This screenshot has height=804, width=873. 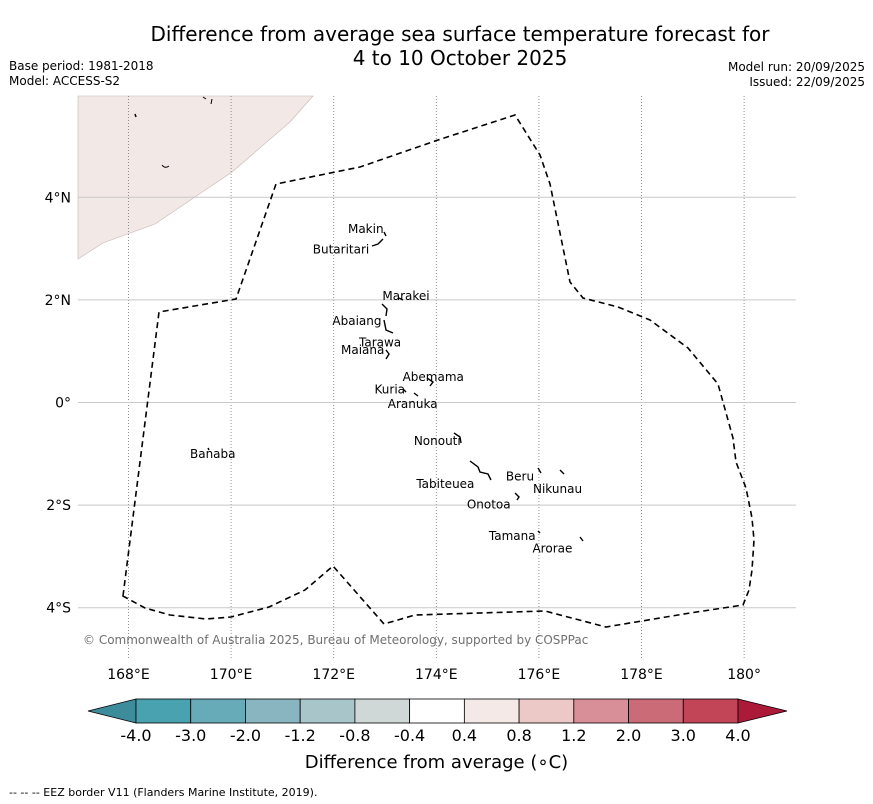 What do you see at coordinates (63, 404) in the screenshot?
I see `lat-tick-label: 0°` at bounding box center [63, 404].